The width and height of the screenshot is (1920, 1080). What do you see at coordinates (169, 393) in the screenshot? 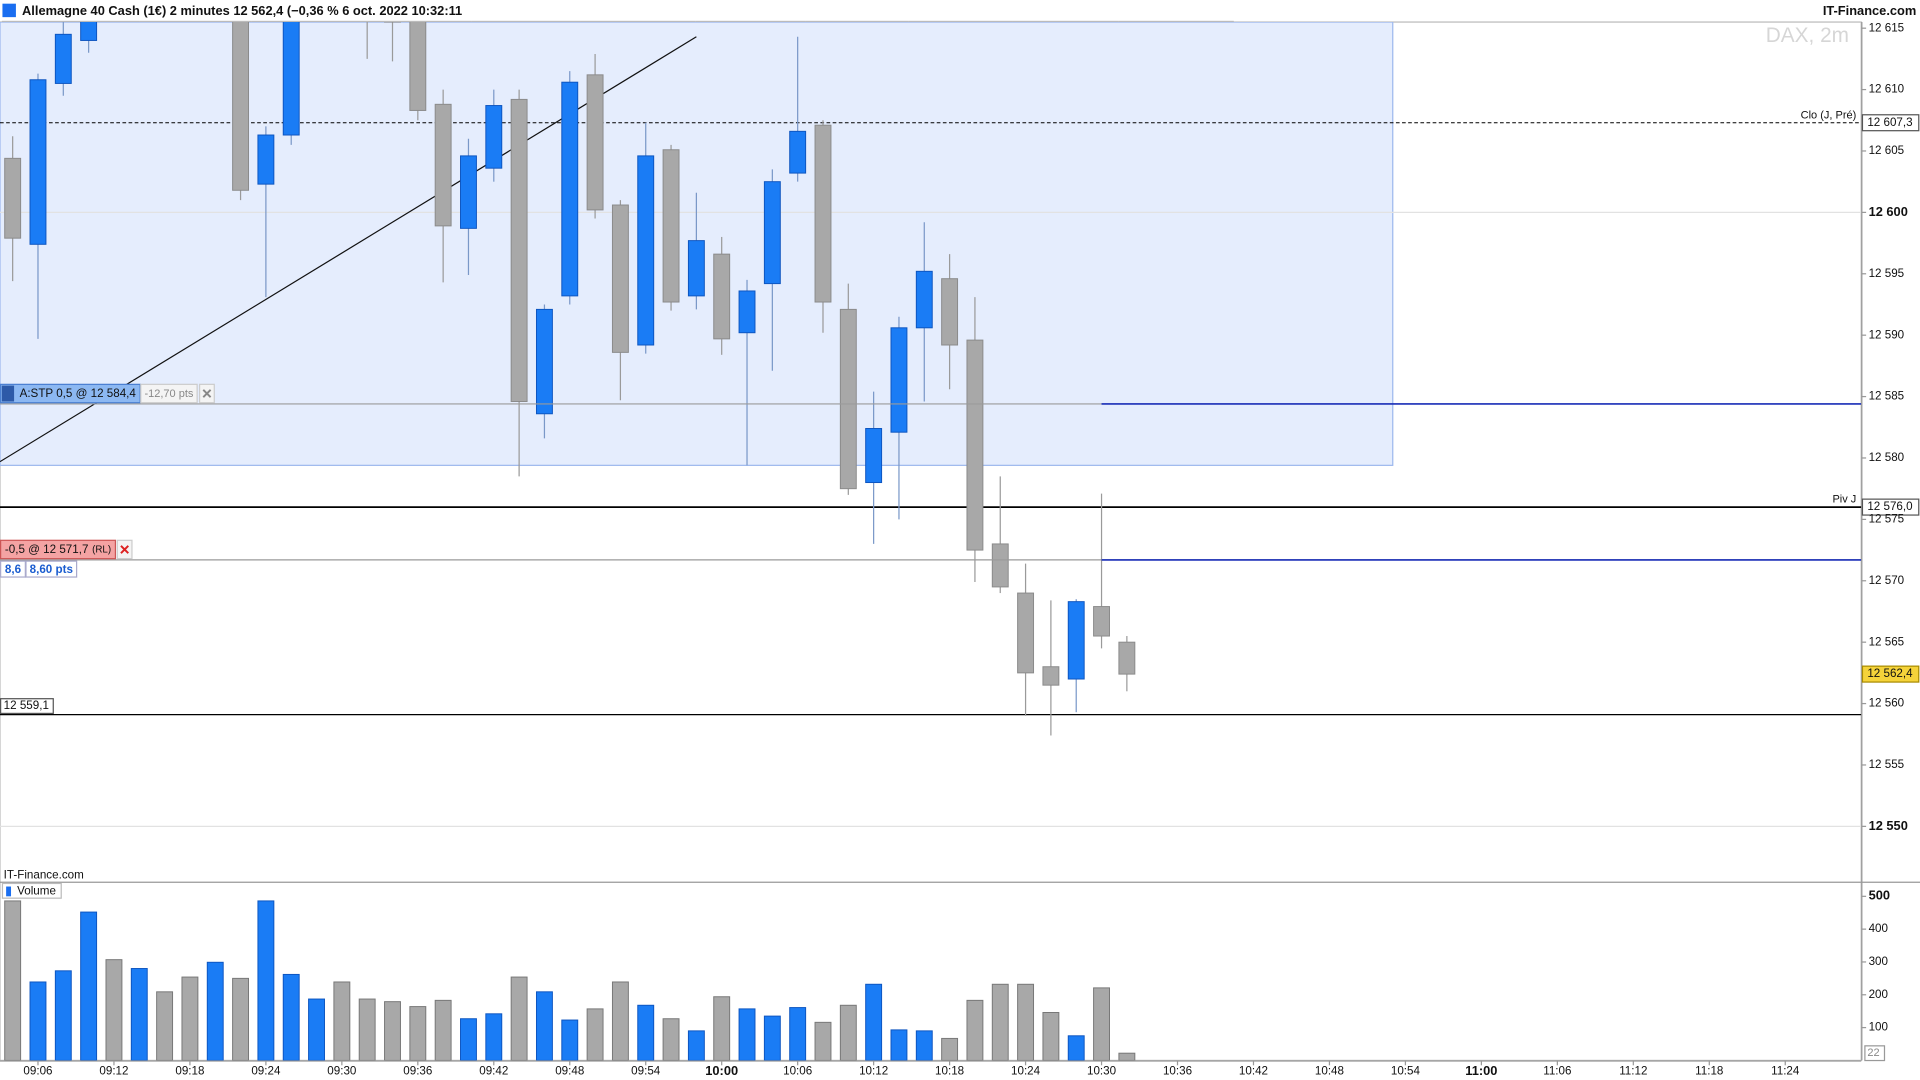
I see `order-pnl-box` at bounding box center [169, 393].